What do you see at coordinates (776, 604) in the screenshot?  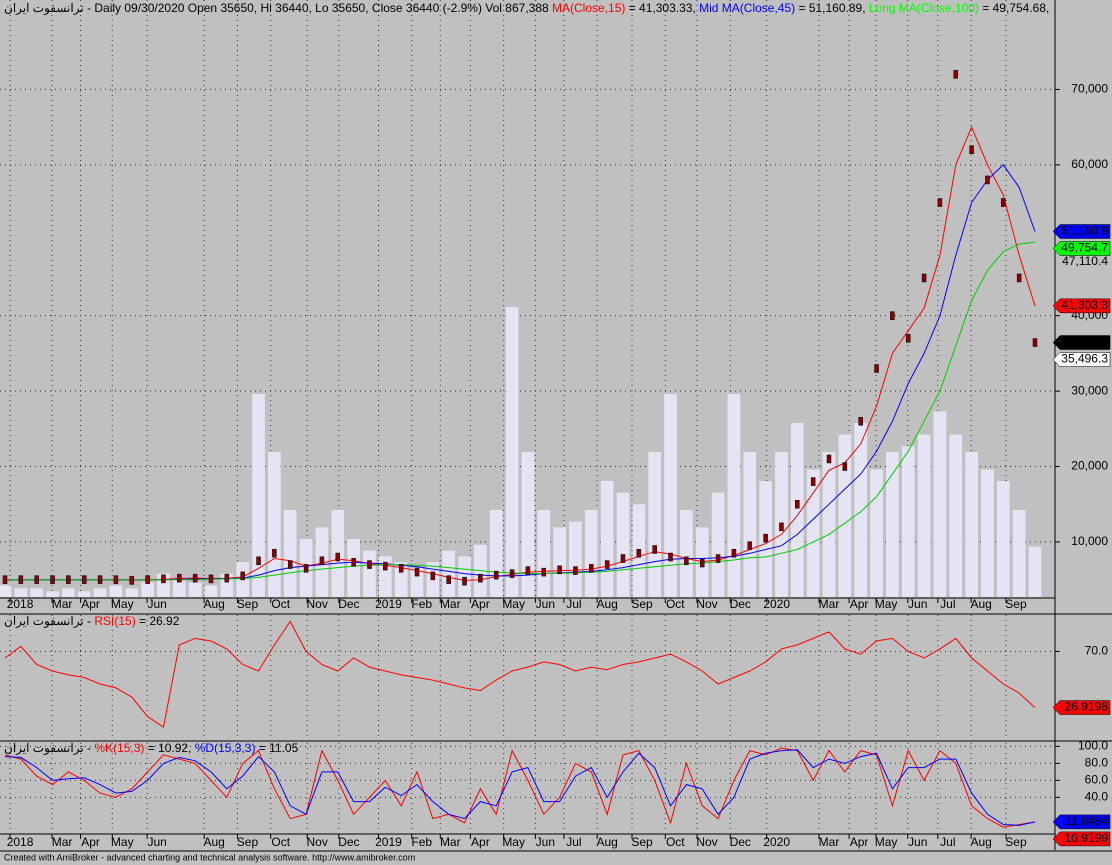 I see `x-tick-label: 2020` at bounding box center [776, 604].